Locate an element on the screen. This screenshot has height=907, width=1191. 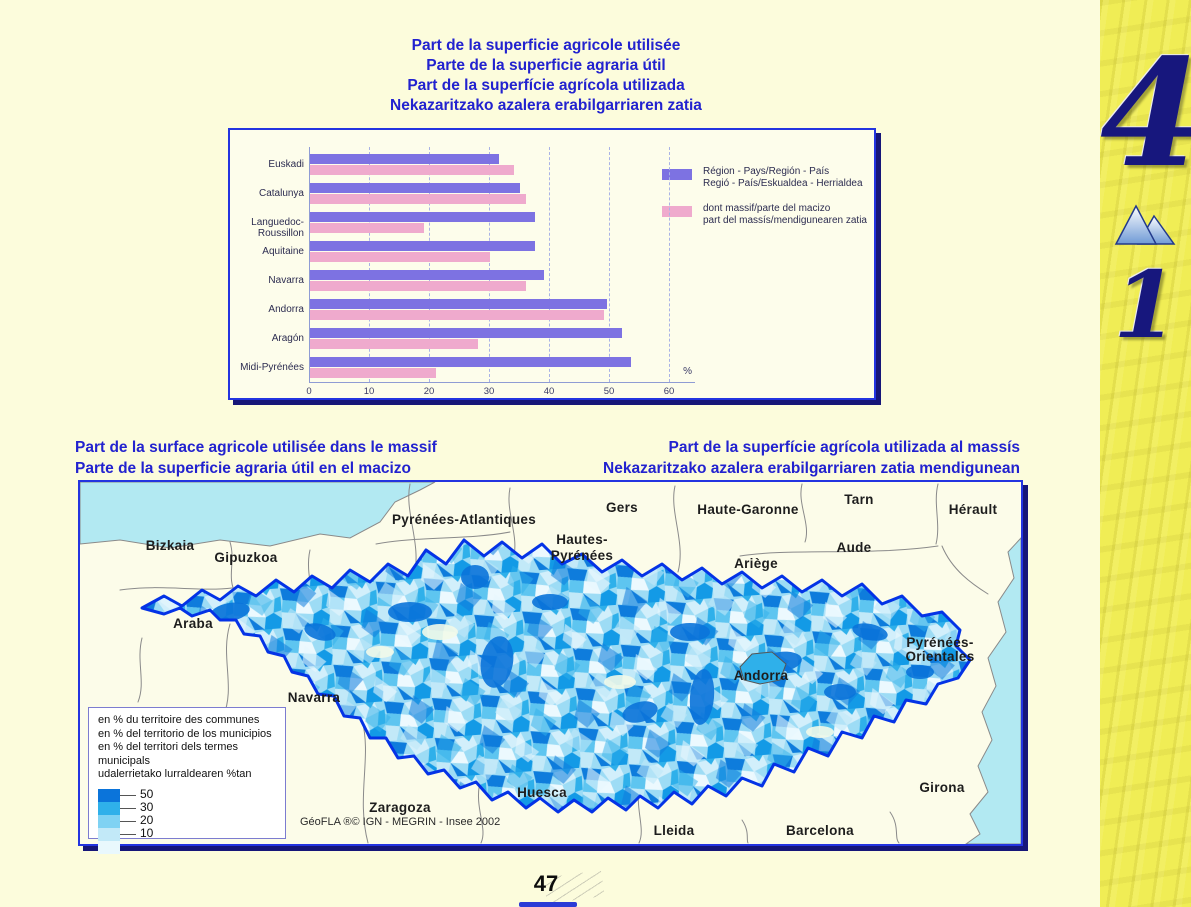
map-legend-class-row is located at coordinates (191, 847).